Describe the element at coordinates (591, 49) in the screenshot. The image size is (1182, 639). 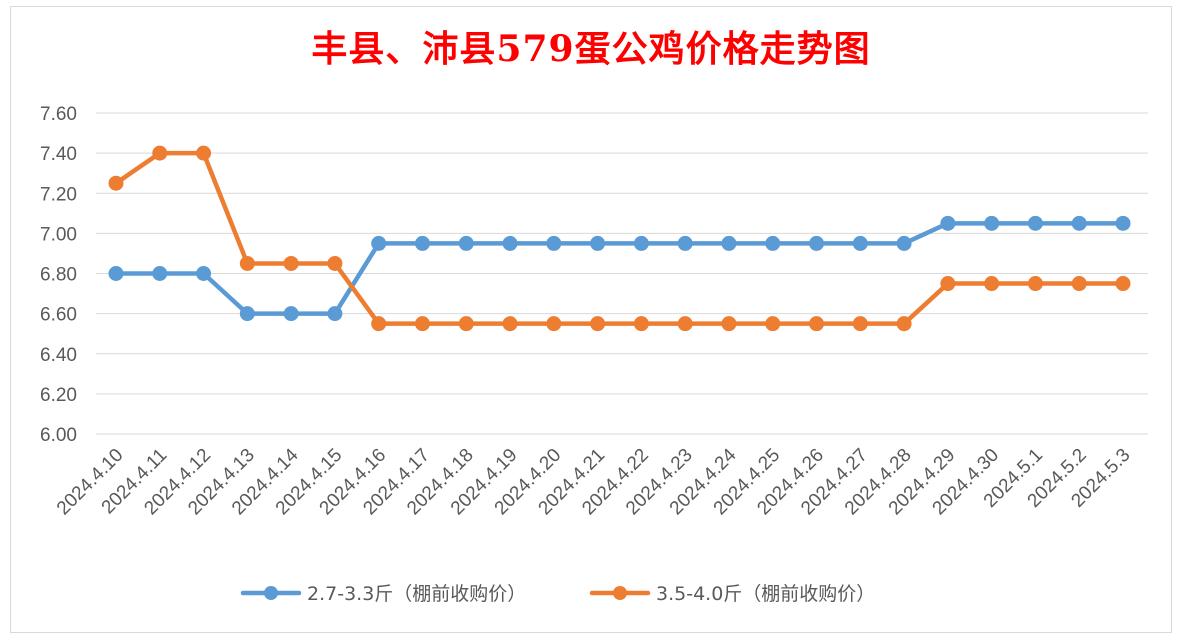
I see `chart-title: 丰县、沛县579蛋公鸡价格走势图` at that location.